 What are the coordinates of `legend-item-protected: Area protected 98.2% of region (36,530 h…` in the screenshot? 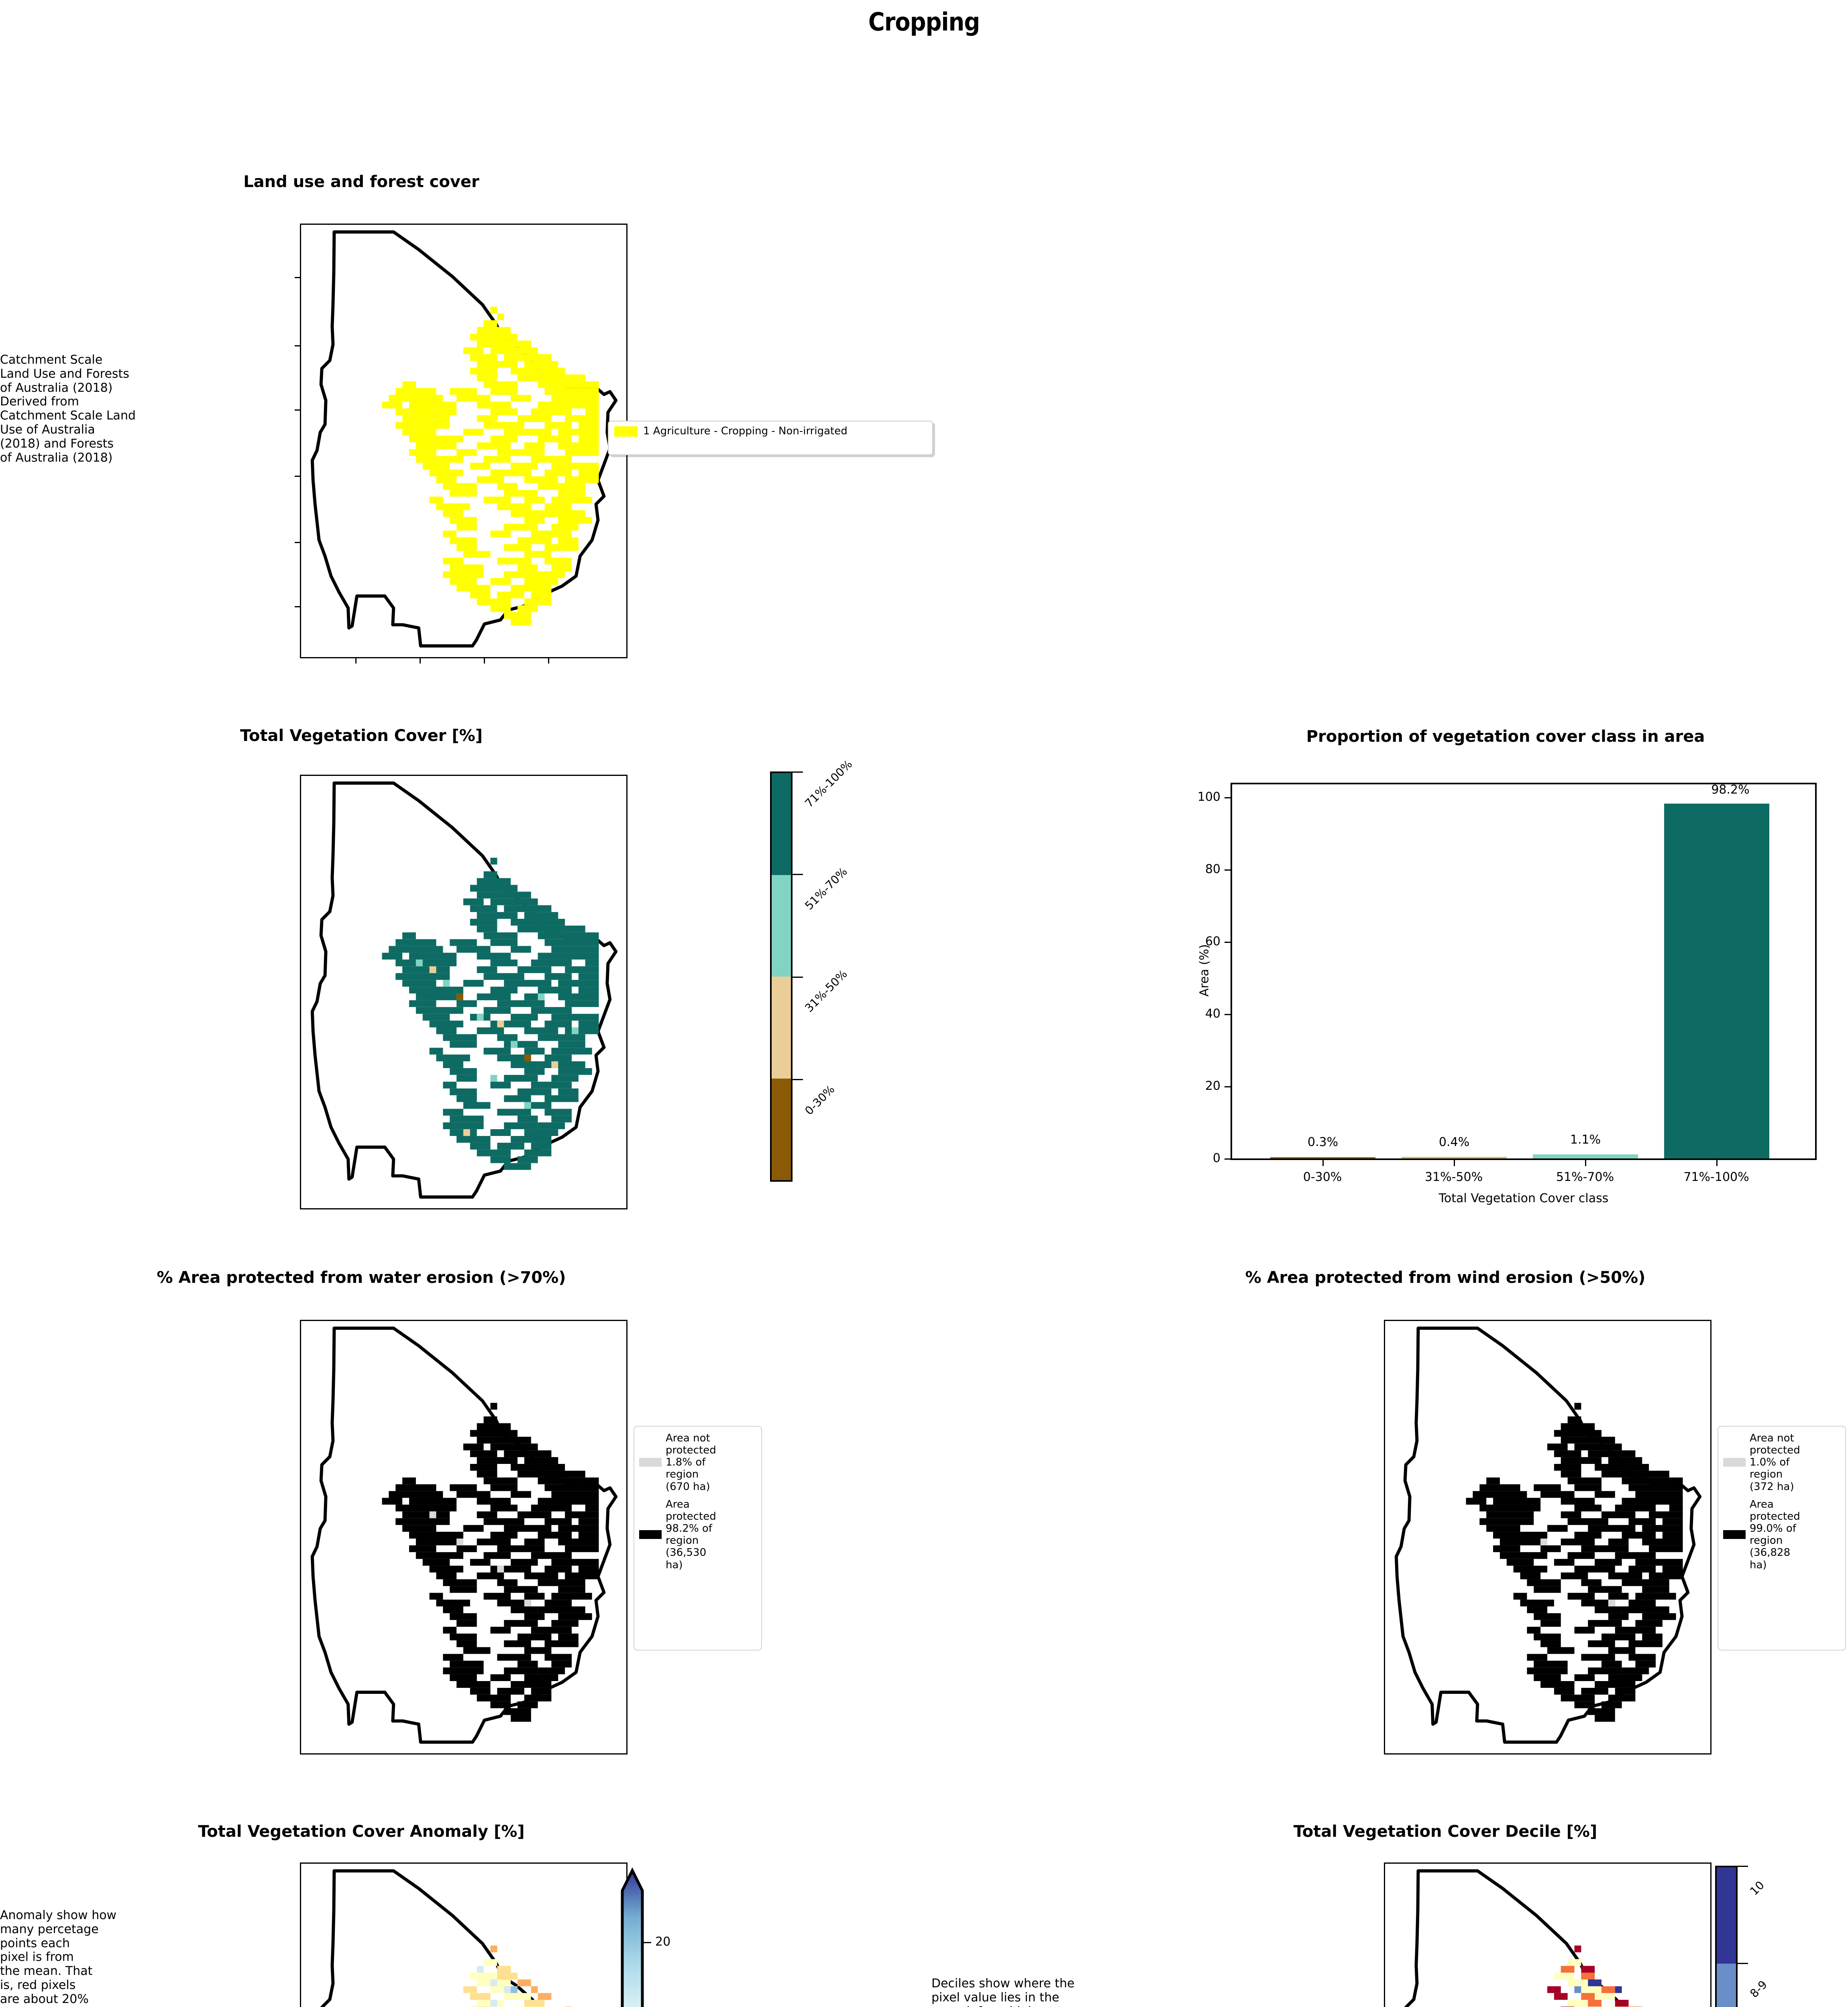 It's located at (697, 1534).